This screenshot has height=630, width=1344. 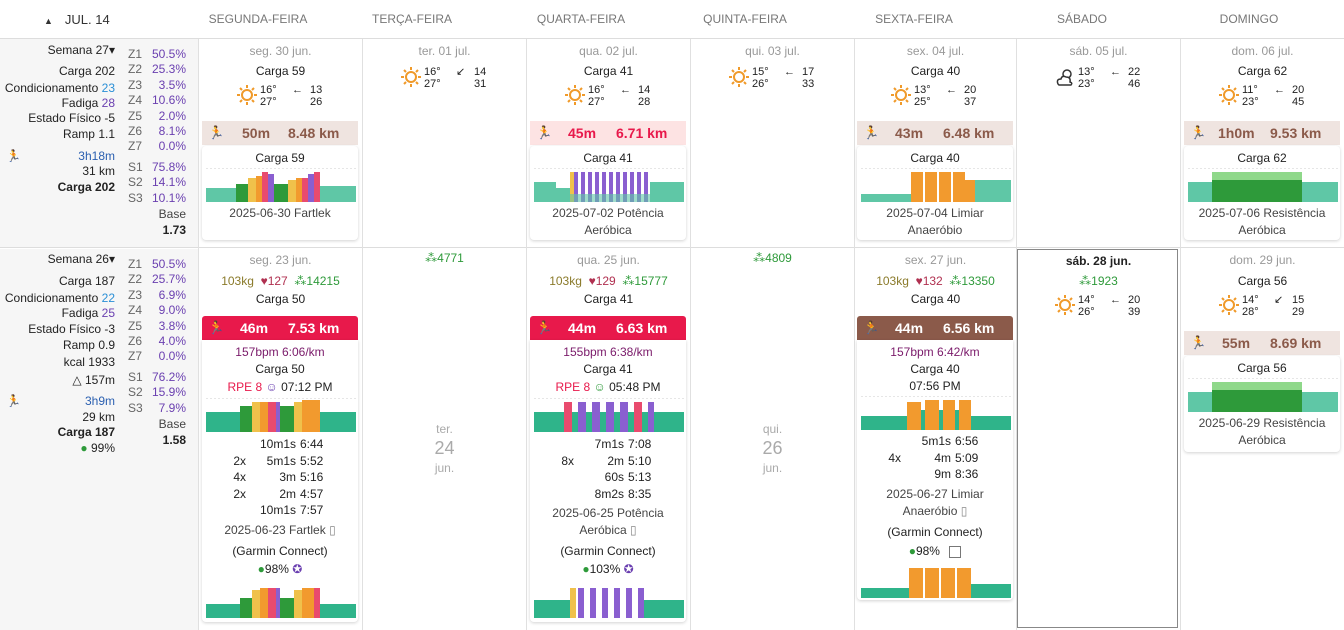 What do you see at coordinates (280, 328) in the screenshot?
I see `activity-header: 🏃 46m 7.53 km` at bounding box center [280, 328].